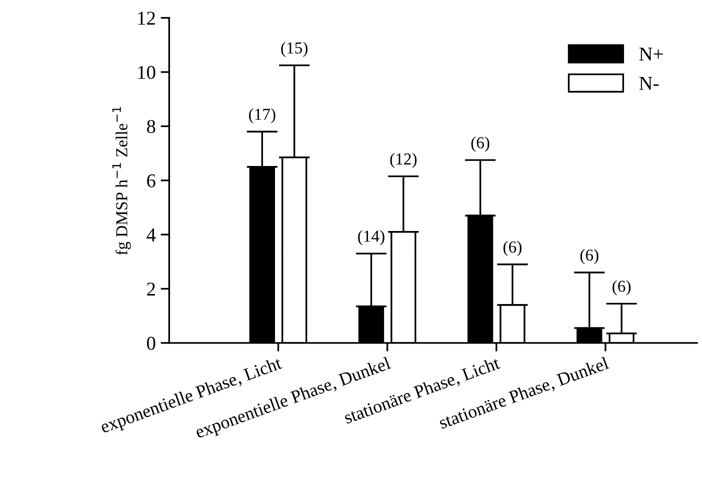 The image size is (702, 483). I want to click on annotation: (15), so click(294, 49).